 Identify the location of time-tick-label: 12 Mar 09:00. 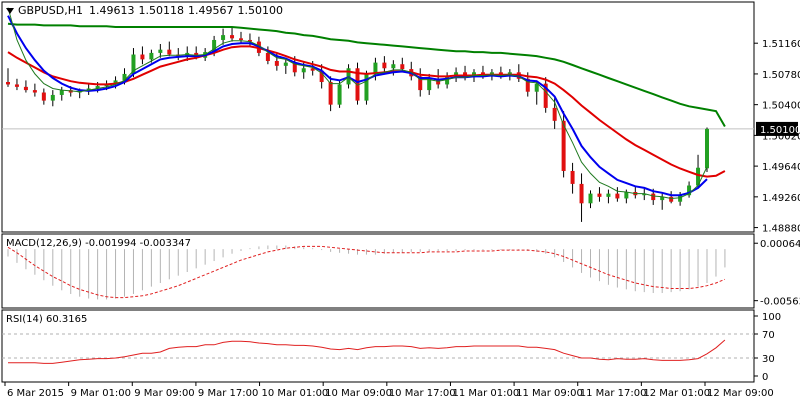
(740, 393).